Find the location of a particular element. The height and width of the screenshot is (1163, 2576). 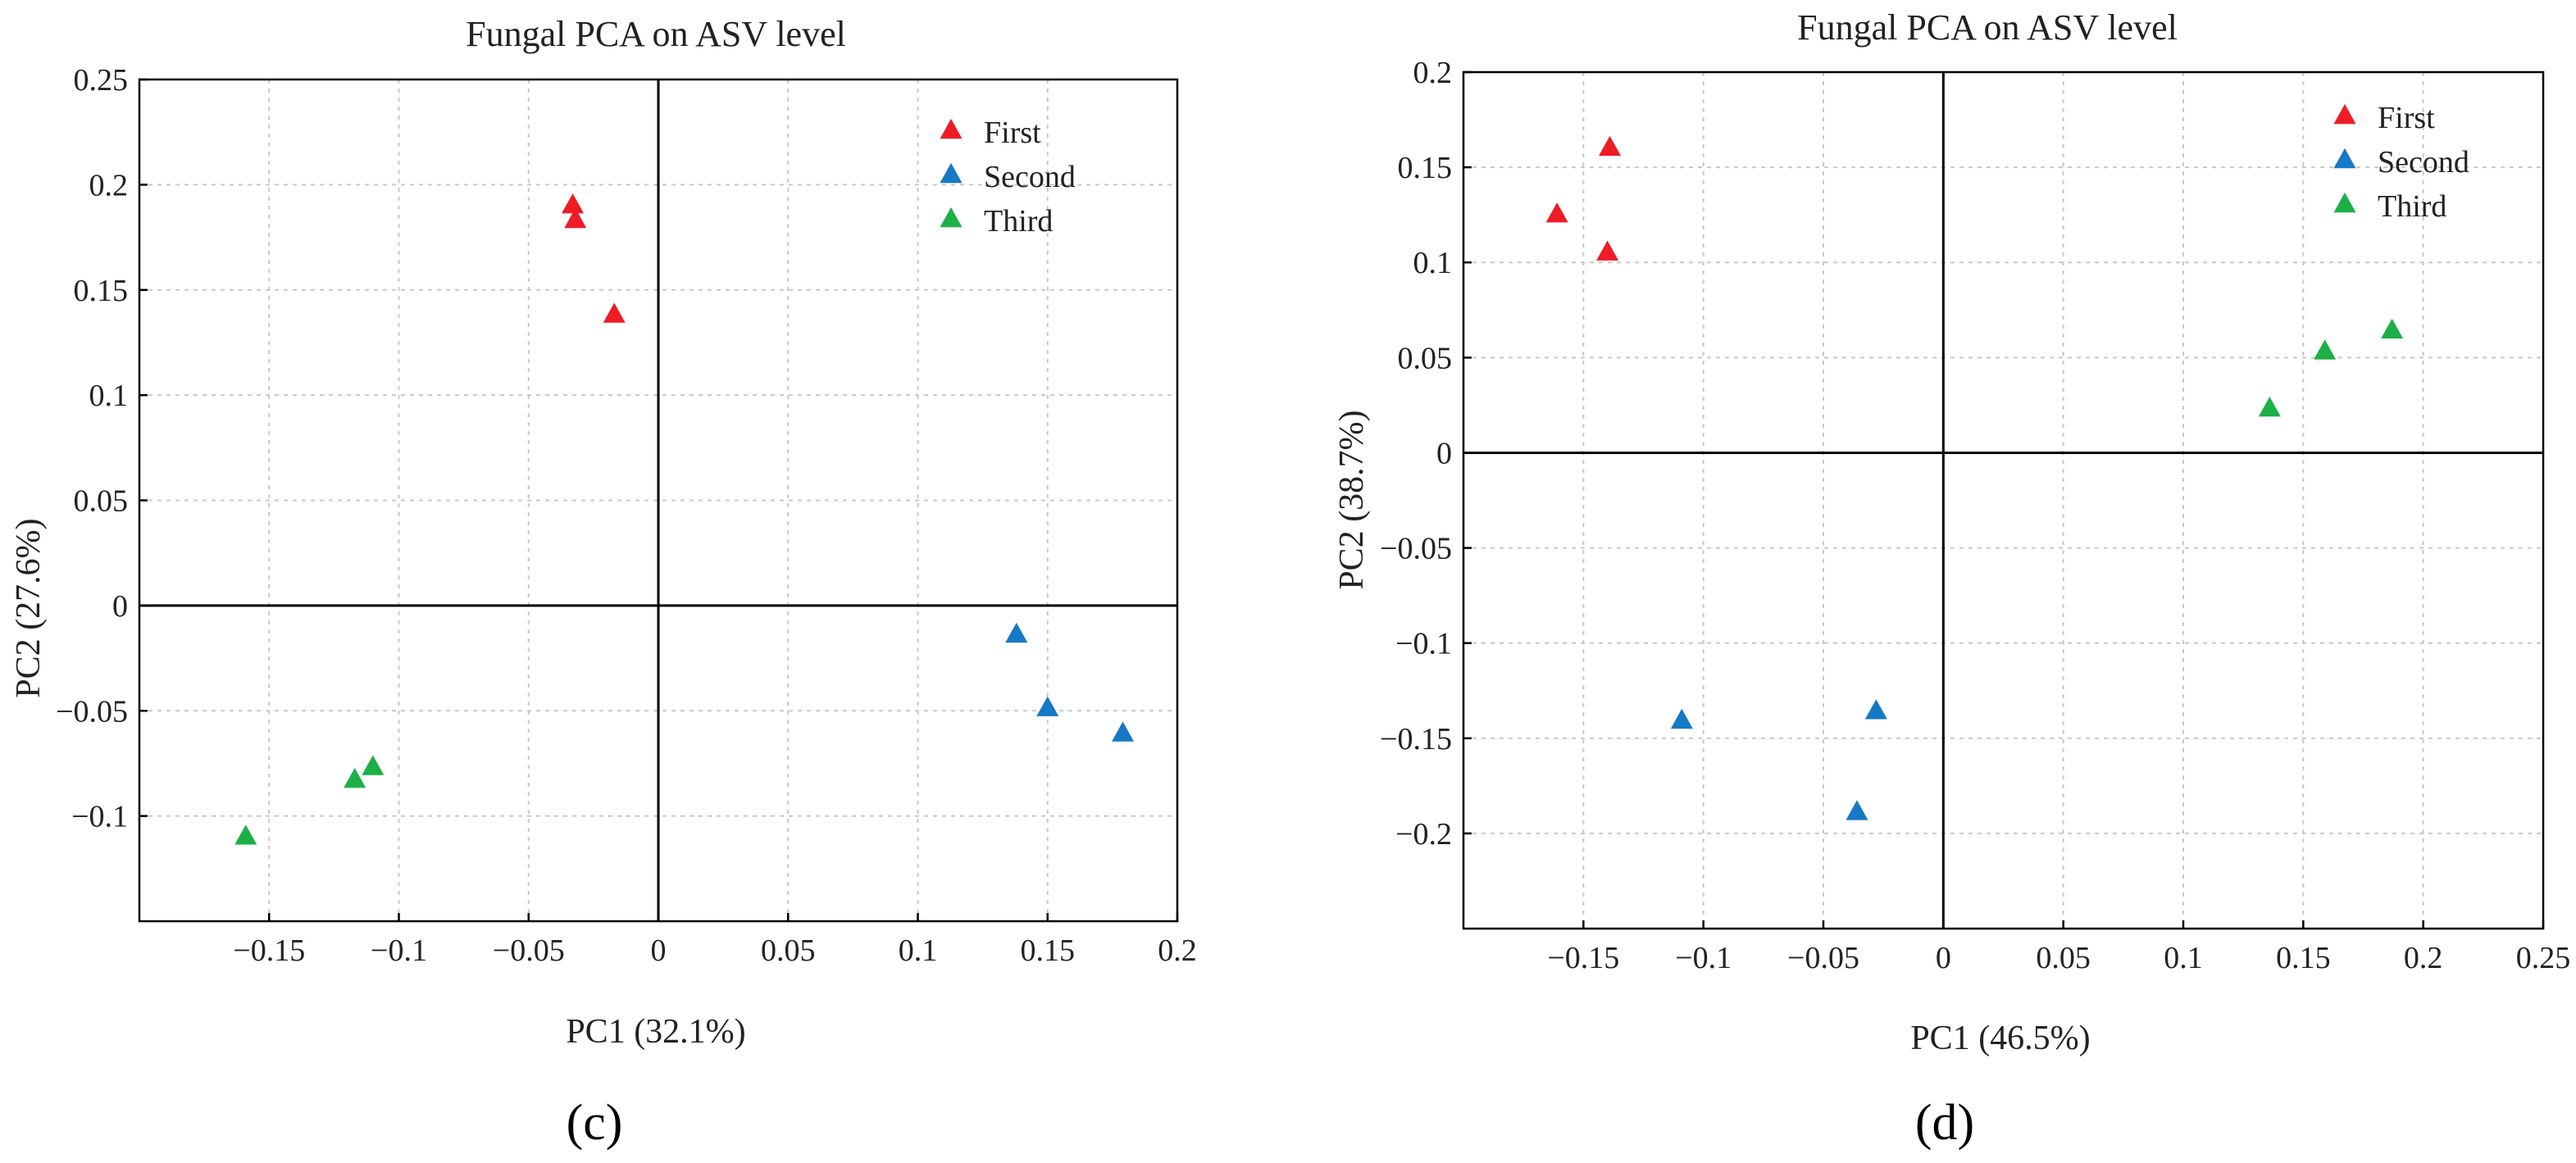

panel-label: (c) is located at coordinates (595, 1123).